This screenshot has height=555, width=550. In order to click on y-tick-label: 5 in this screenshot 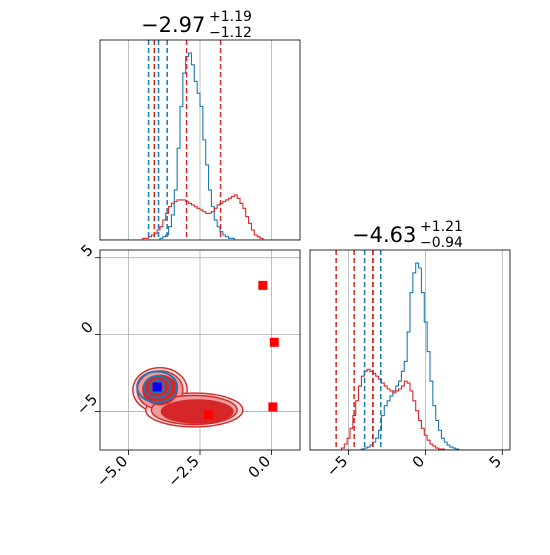, I will do `click(86, 250)`.